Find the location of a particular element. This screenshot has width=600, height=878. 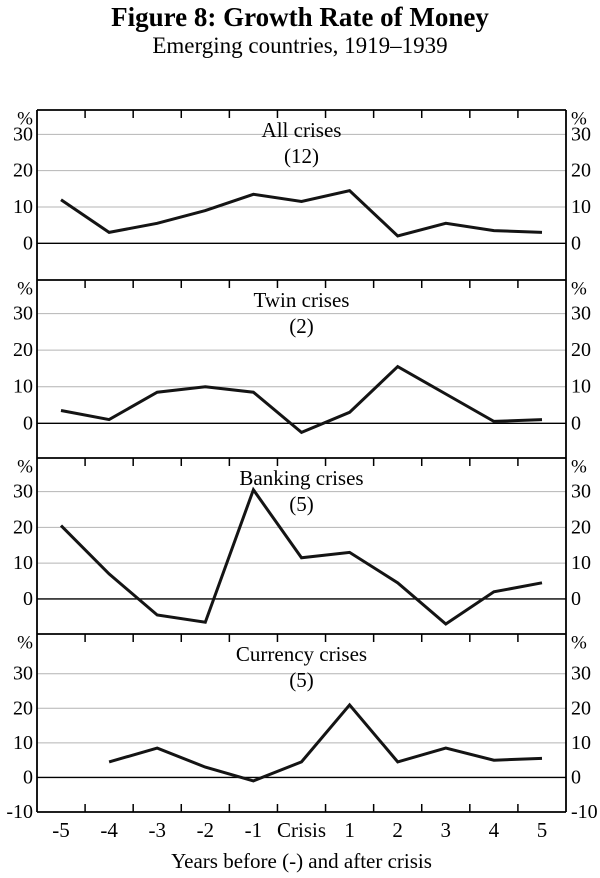

y-axis-label-left: -10 is located at coordinates (19, 812).